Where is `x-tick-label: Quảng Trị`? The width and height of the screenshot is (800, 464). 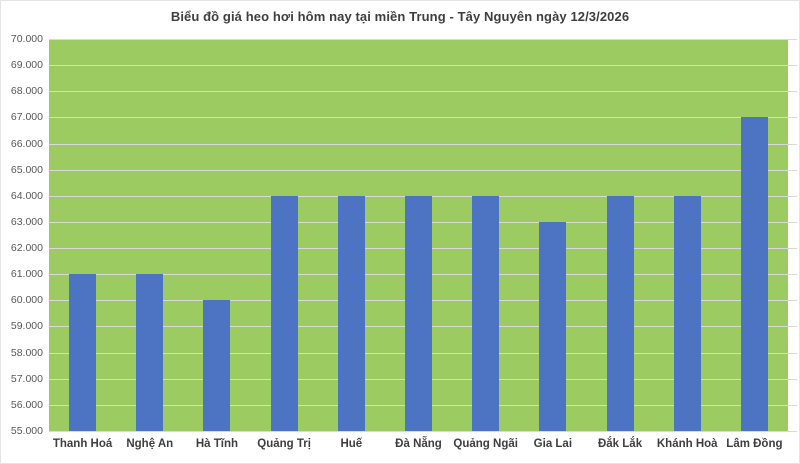 x-tick-label: Quảng Trị is located at coordinates (284, 444).